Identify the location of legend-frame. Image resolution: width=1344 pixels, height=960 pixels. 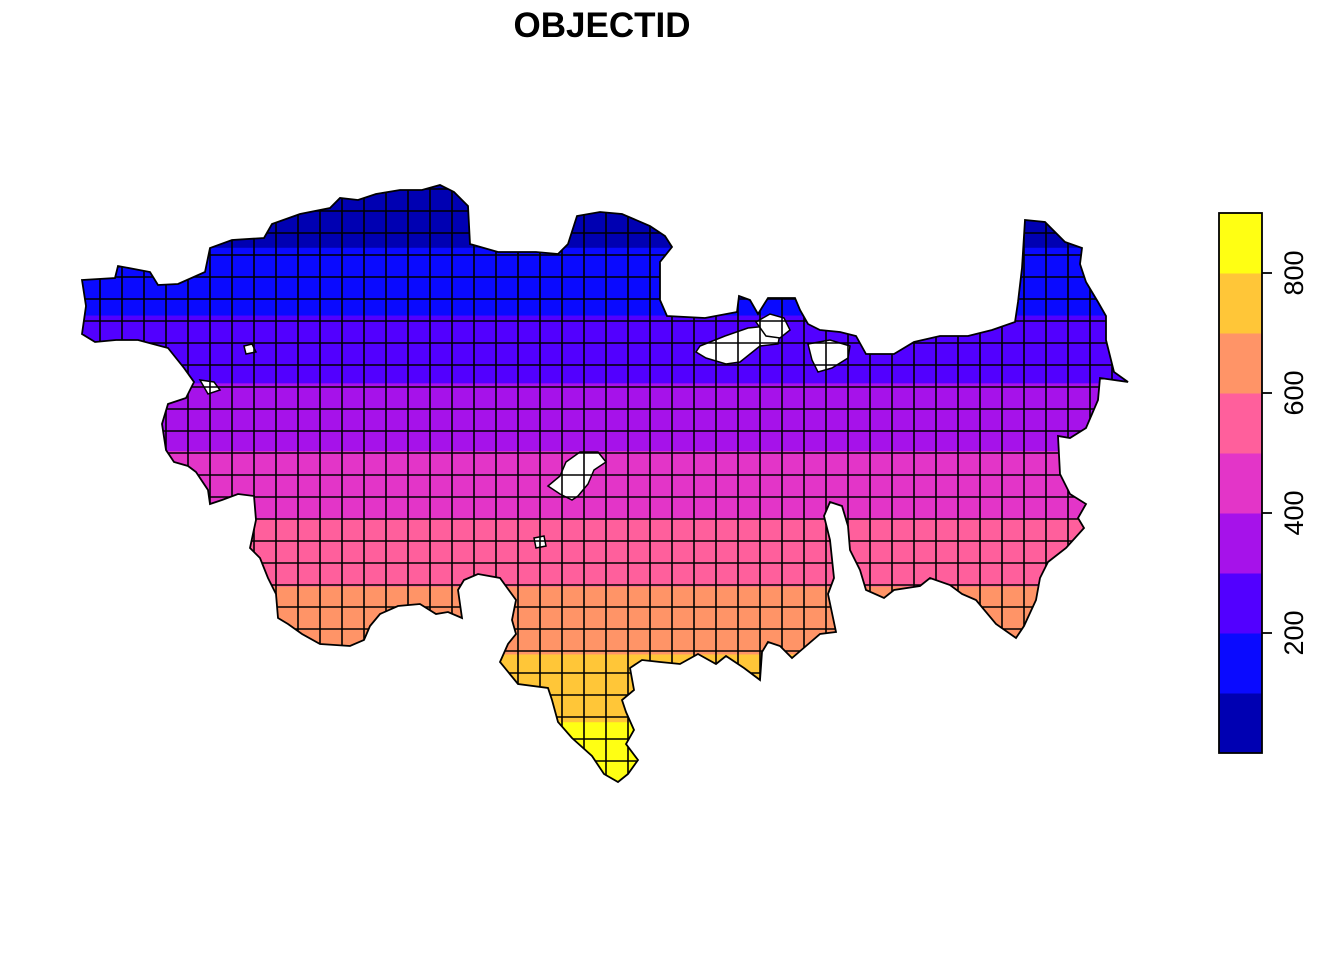
(1240, 483).